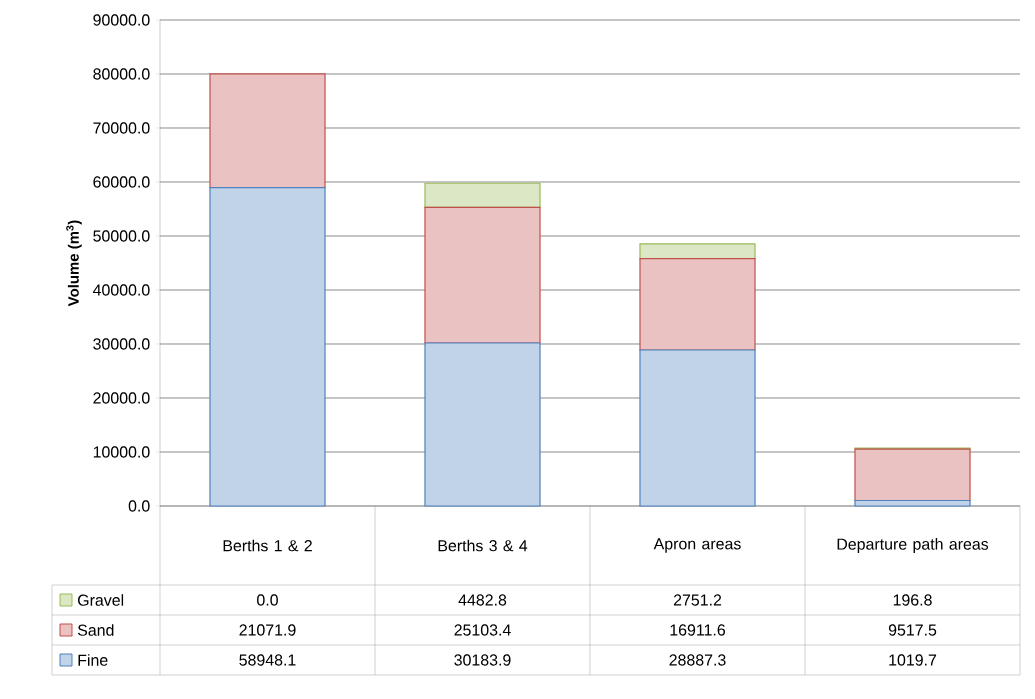  What do you see at coordinates (267, 660) in the screenshot?
I see `data-label: 58948.1` at bounding box center [267, 660].